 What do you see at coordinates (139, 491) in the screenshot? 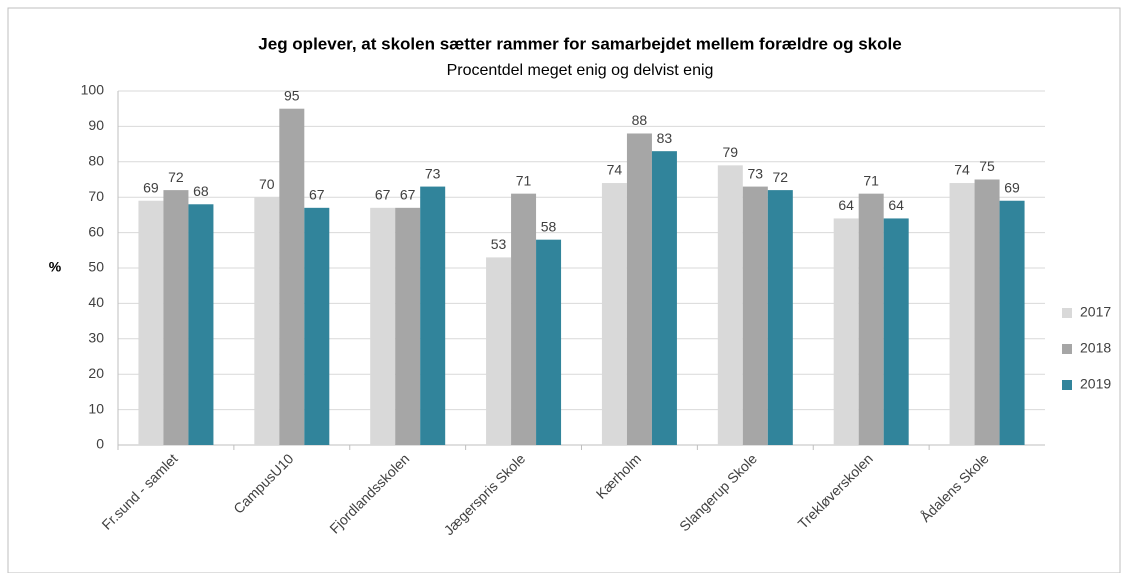
I see `x-tick-label: Fr.sund - samlet` at bounding box center [139, 491].